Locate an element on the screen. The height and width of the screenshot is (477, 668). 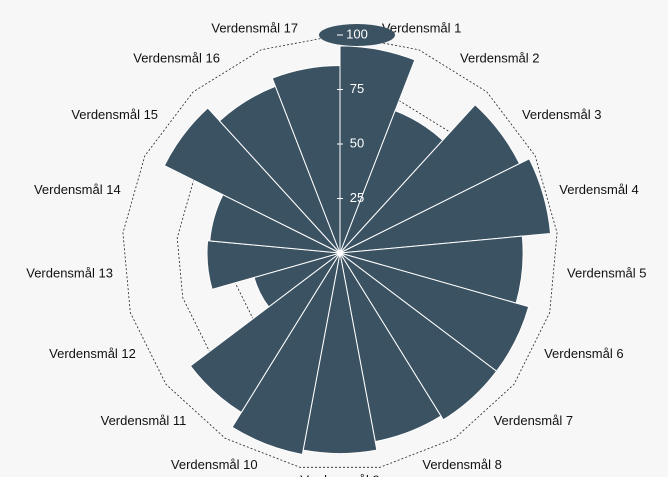
category-label: Verdensmål 17 is located at coordinates (254, 27).